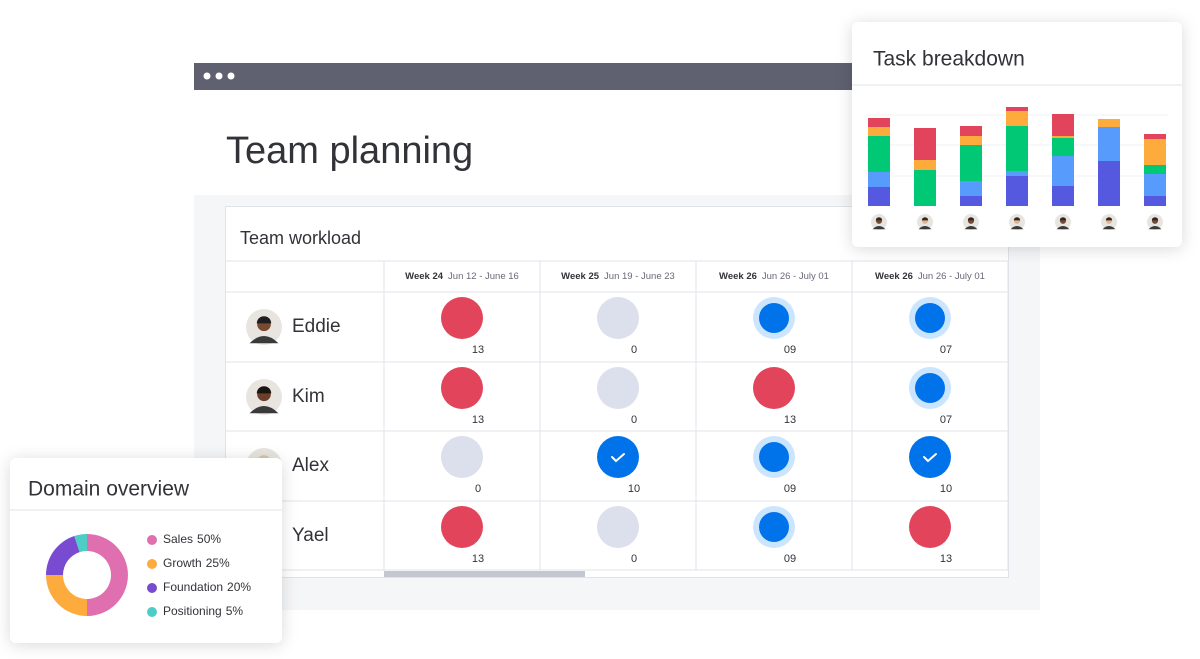 The width and height of the screenshot is (1200, 659). What do you see at coordinates (178, 539) in the screenshot?
I see `legend-label: Sales` at bounding box center [178, 539].